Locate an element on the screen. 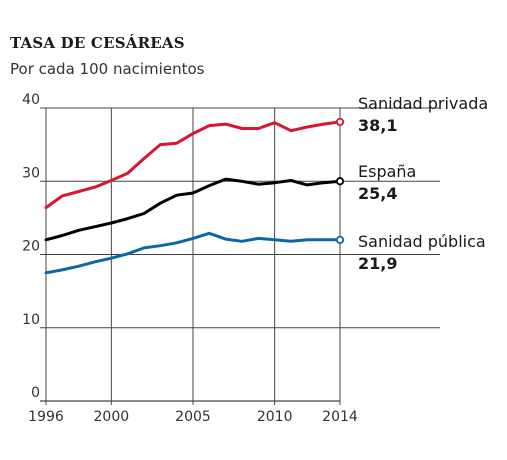  x-tick-label: 2014 is located at coordinates (340, 417).